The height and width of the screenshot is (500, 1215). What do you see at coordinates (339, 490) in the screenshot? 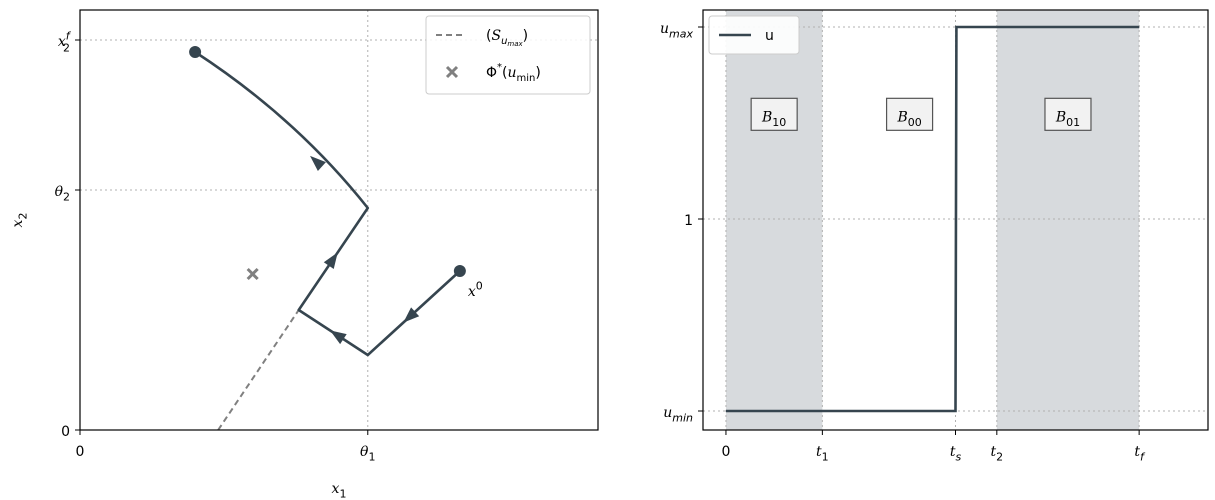
I see `left-x-axis-label: x1` at bounding box center [339, 490].